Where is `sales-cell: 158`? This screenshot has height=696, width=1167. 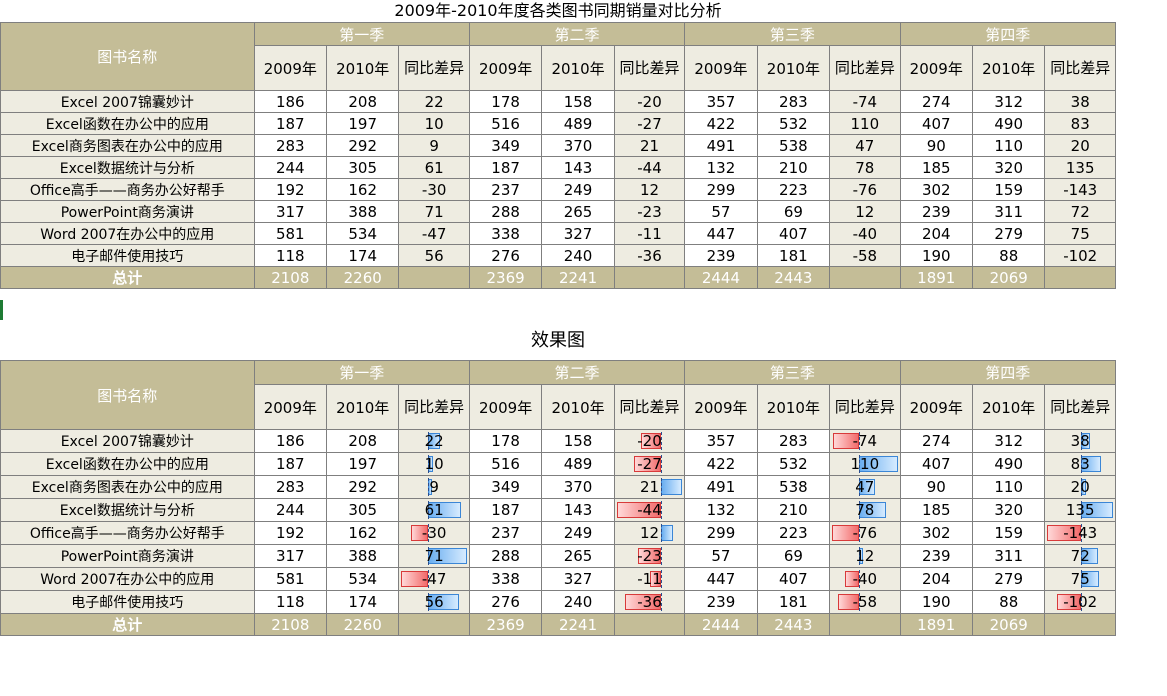
sales-cell: 158 is located at coordinates (578, 101).